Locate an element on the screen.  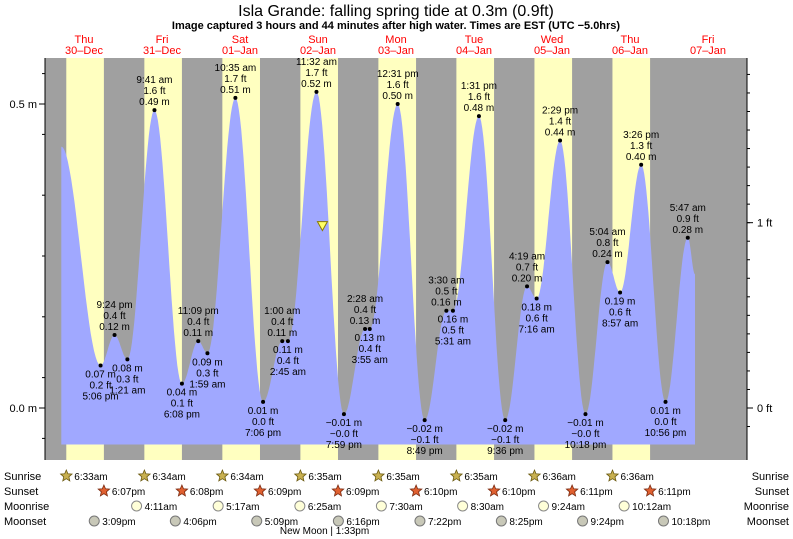
tide-time-label: 10:56 pm is located at coordinates (666, 433).